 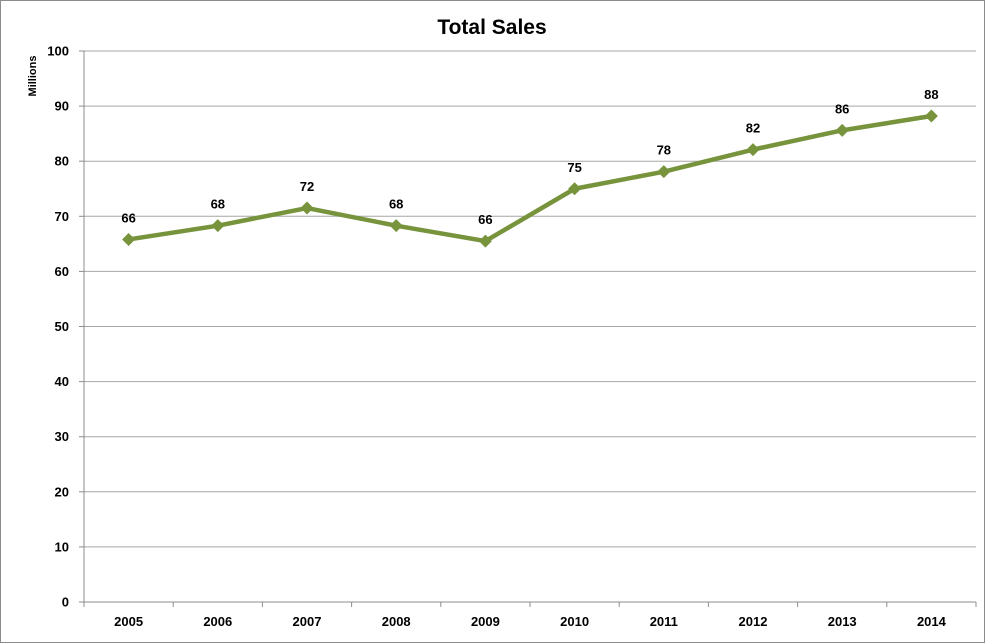 I want to click on data-label: 78, so click(x=664, y=150).